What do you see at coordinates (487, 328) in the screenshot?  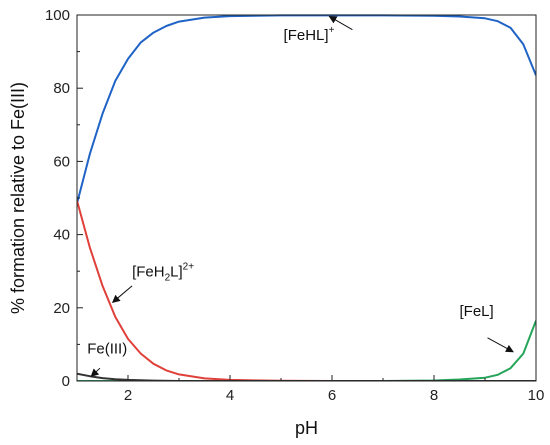 I see `annotation-3: [FeL]` at bounding box center [487, 328].